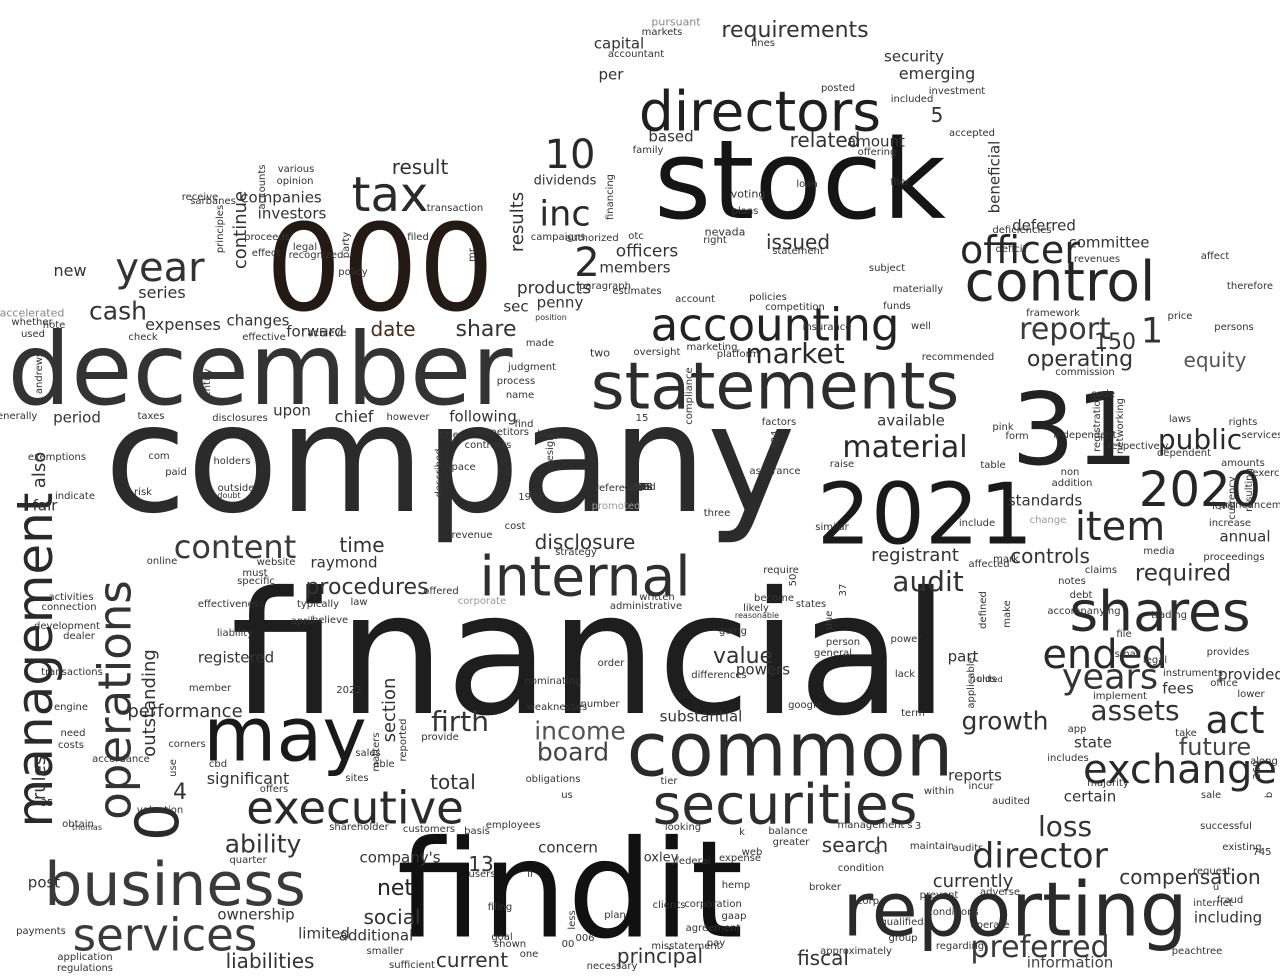 This screenshot has height=977, width=1280. Describe the element at coordinates (455, 208) in the screenshot. I see `word-transaction: transaction` at that location.